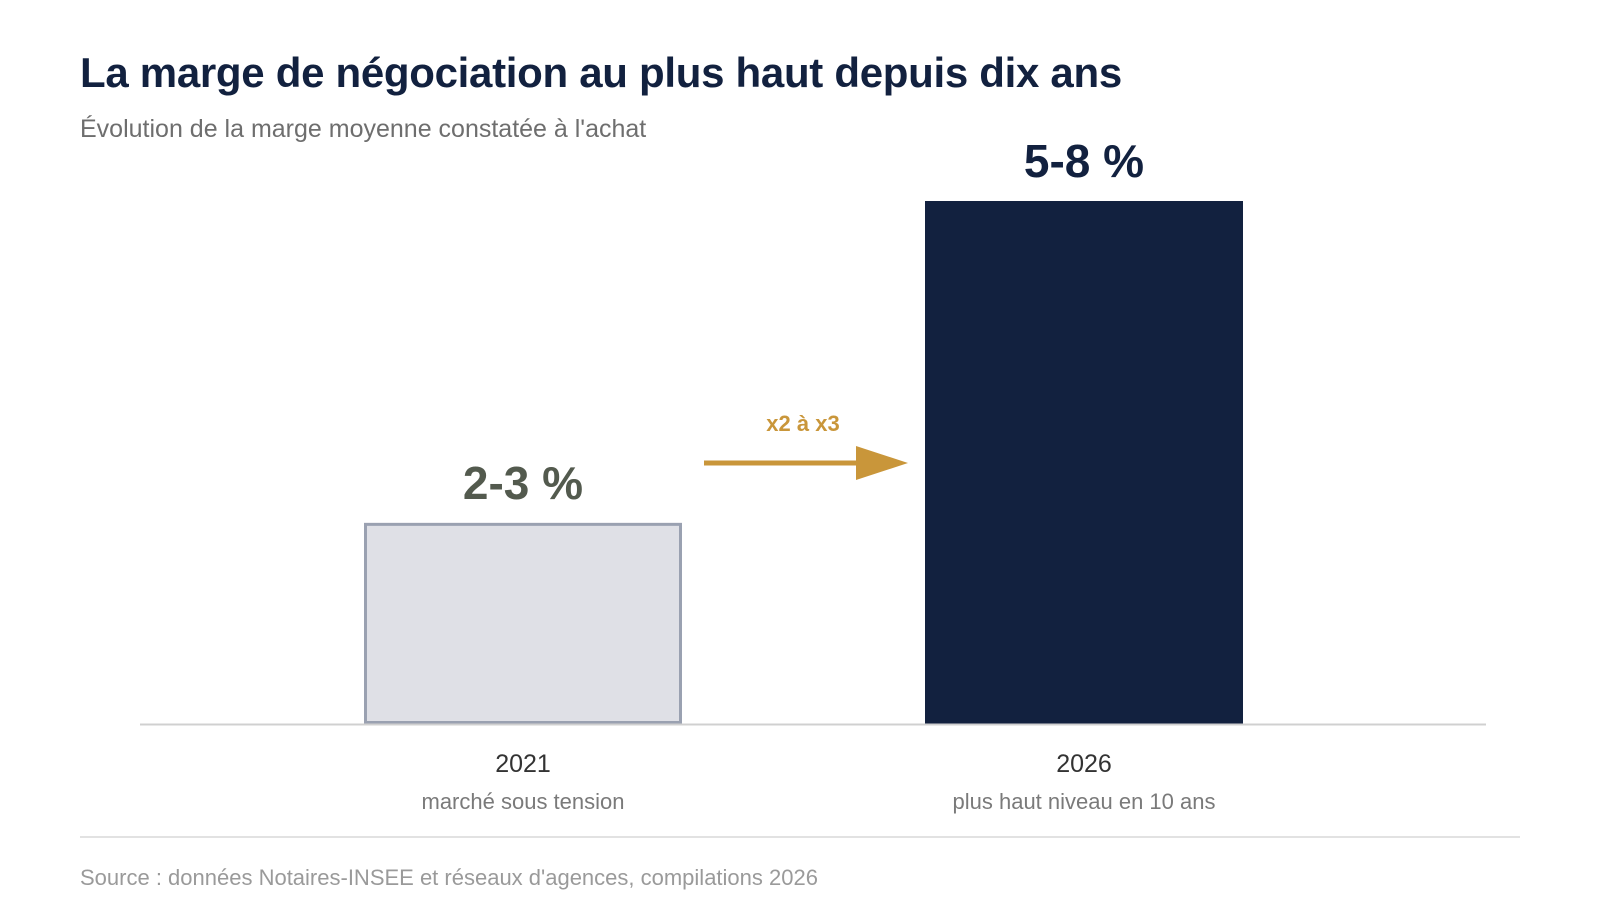 The height and width of the screenshot is (920, 1600). I want to click on x-tick-label-2026: 2026, so click(1084, 764).